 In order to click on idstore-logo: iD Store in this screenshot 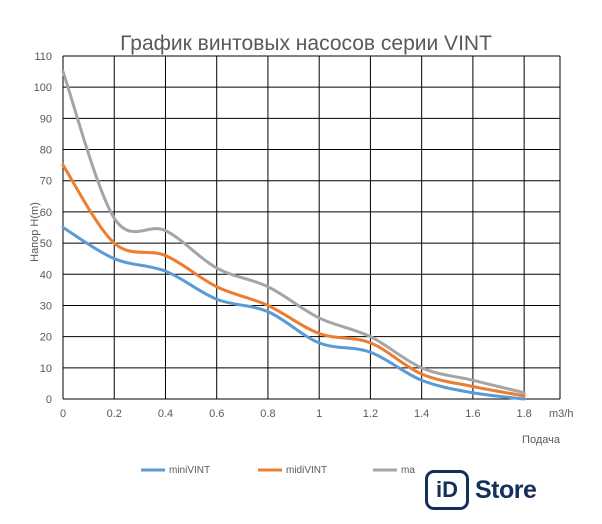, I will do `click(481, 490)`.